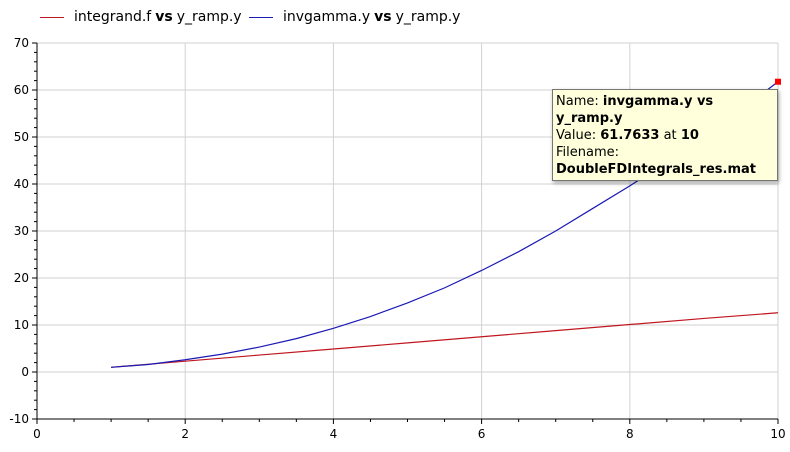 Image resolution: width=790 pixels, height=452 pixels. I want to click on tooltip-name-value: invgamma.y vs y_ramp.y, so click(635, 110).